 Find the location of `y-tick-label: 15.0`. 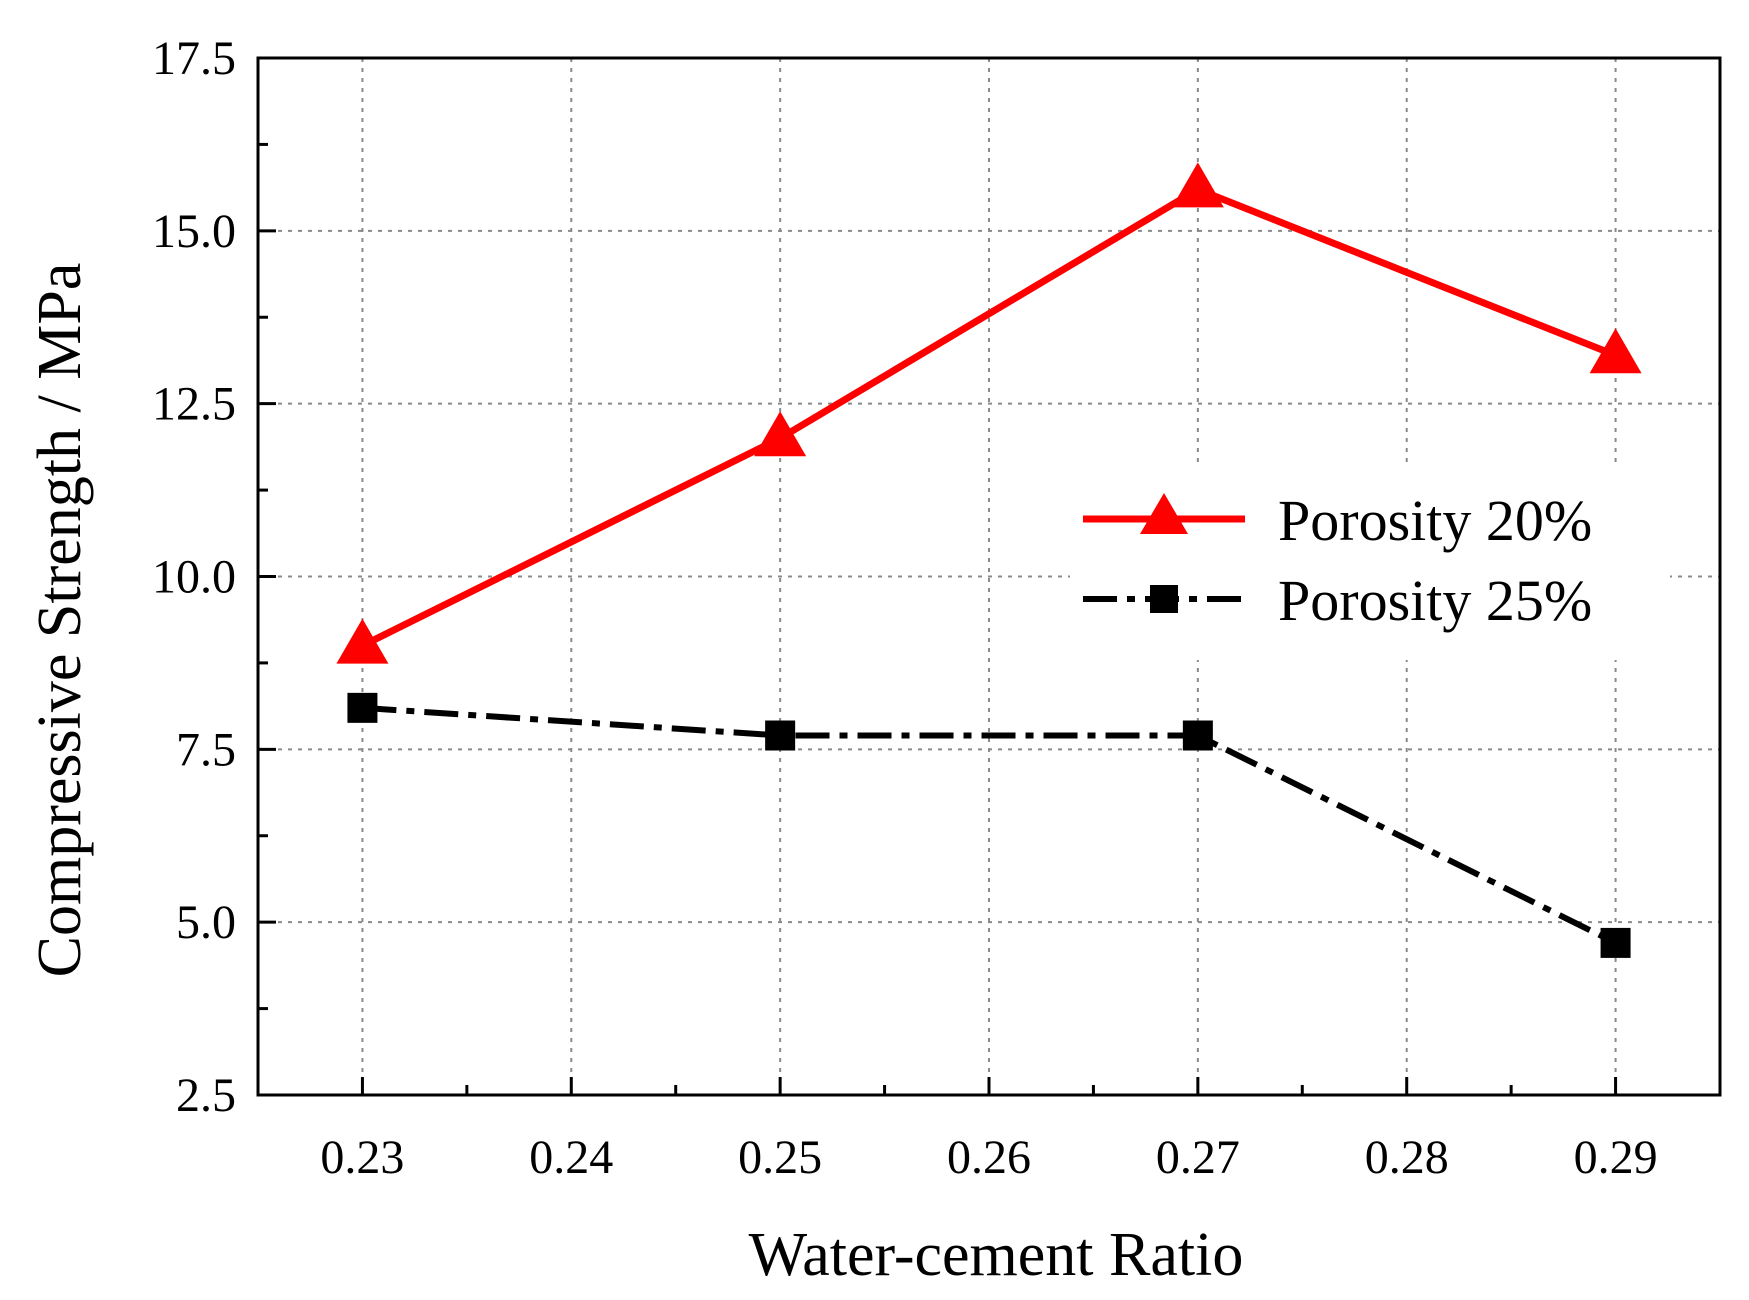

y-tick-label: 15.0 is located at coordinates (194, 231).